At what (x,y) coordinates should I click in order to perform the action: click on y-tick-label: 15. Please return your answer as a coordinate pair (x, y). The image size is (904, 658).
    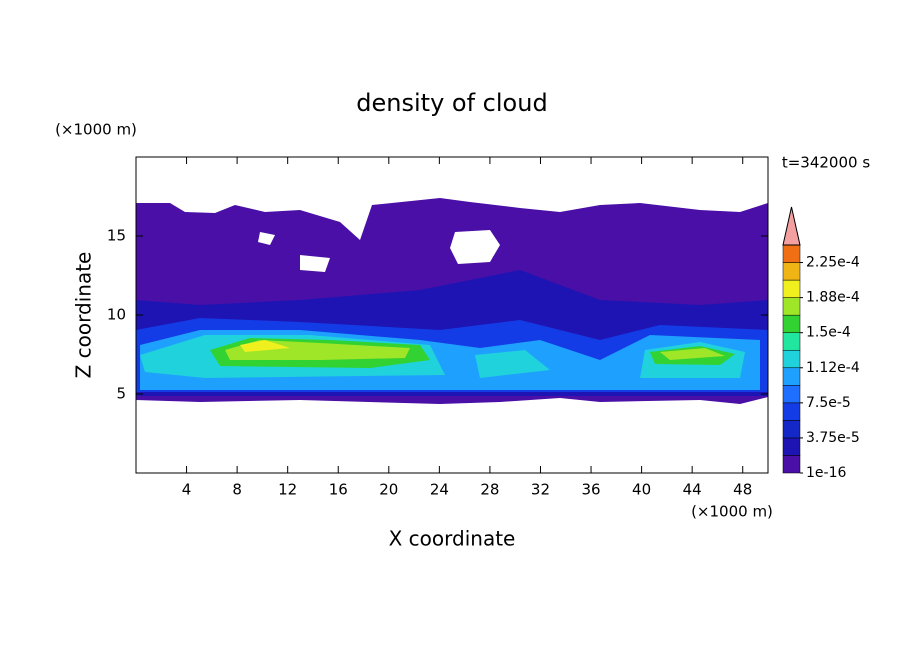
    Looking at the image, I should click on (116, 236).